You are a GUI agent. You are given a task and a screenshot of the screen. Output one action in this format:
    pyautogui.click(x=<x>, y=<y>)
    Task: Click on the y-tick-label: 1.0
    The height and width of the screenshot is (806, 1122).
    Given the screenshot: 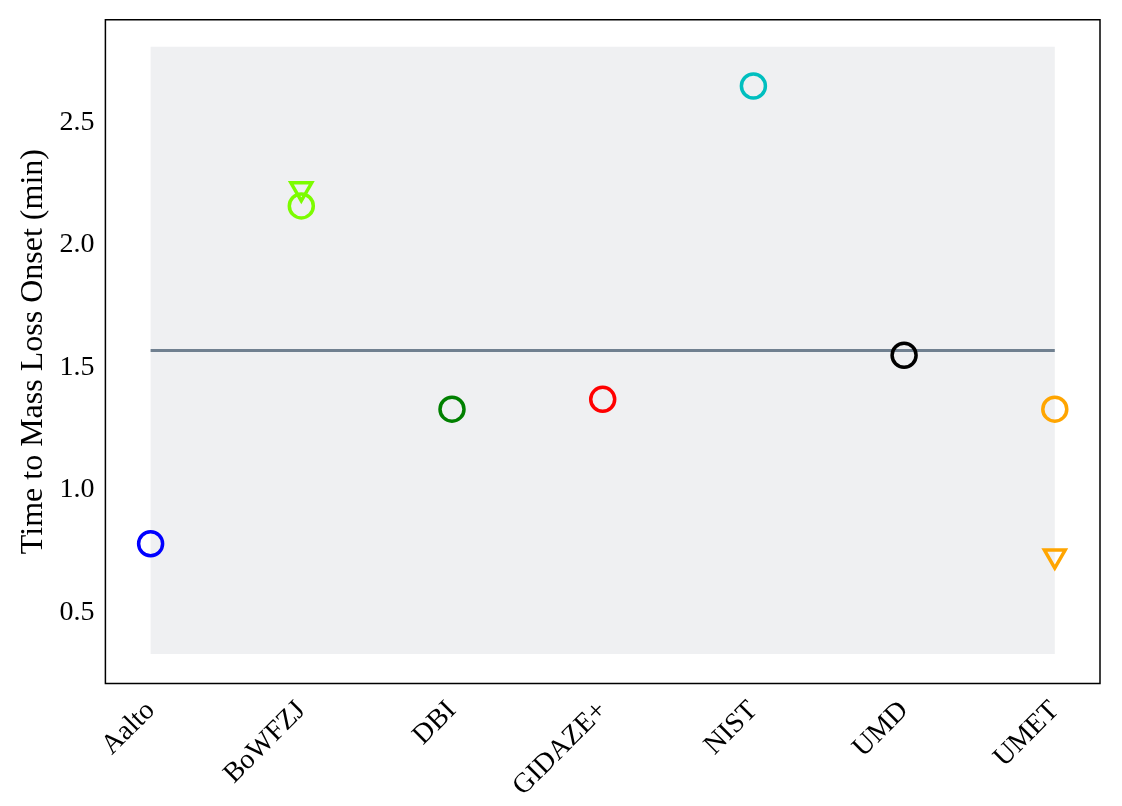 What is the action you would take?
    pyautogui.click(x=77, y=488)
    